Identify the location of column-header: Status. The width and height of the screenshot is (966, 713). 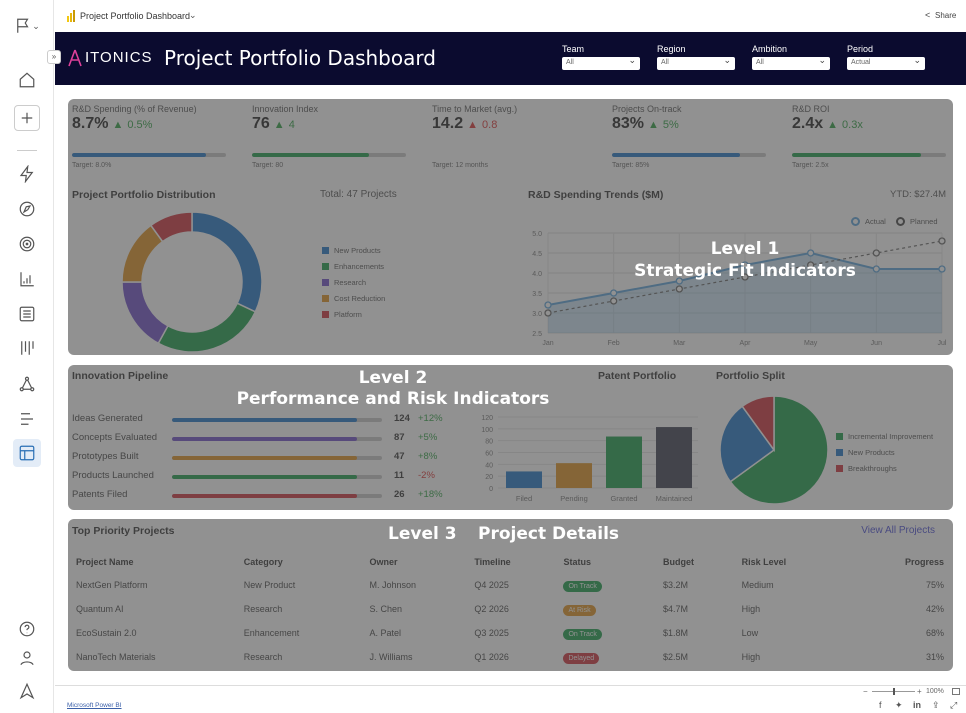
(577, 562).